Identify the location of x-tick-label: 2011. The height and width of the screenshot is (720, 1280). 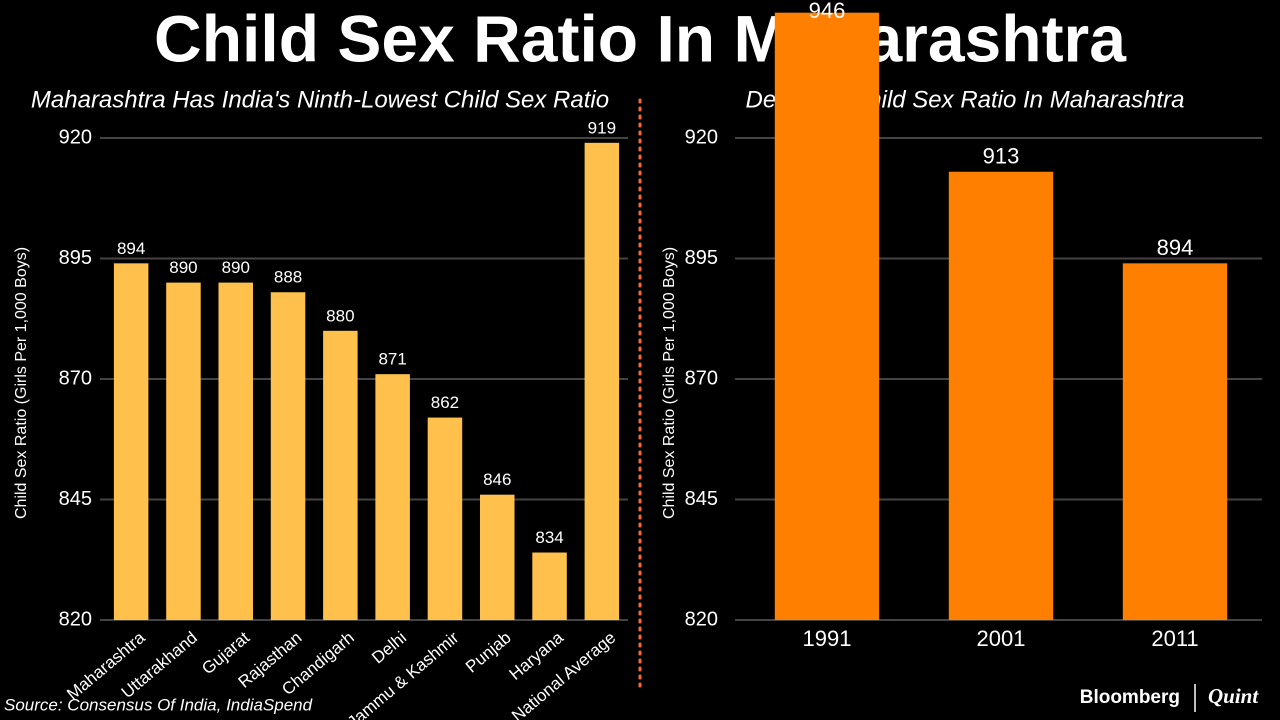
(1174, 638).